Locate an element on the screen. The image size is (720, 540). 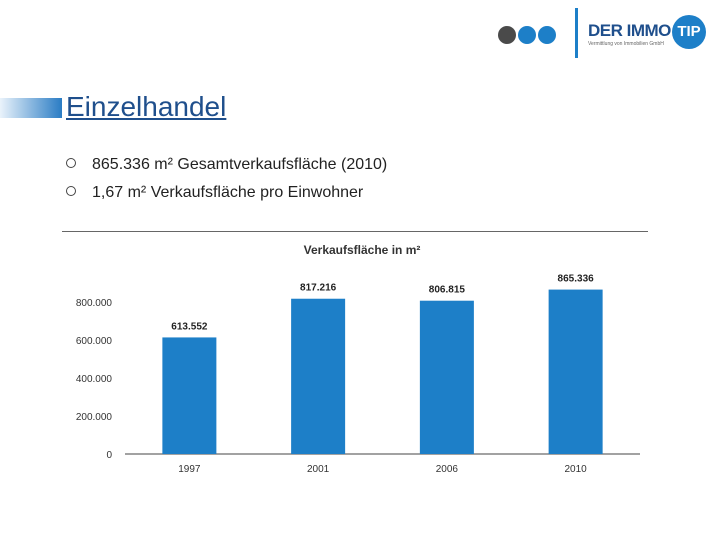
divider-line is located at coordinates (355, 231).